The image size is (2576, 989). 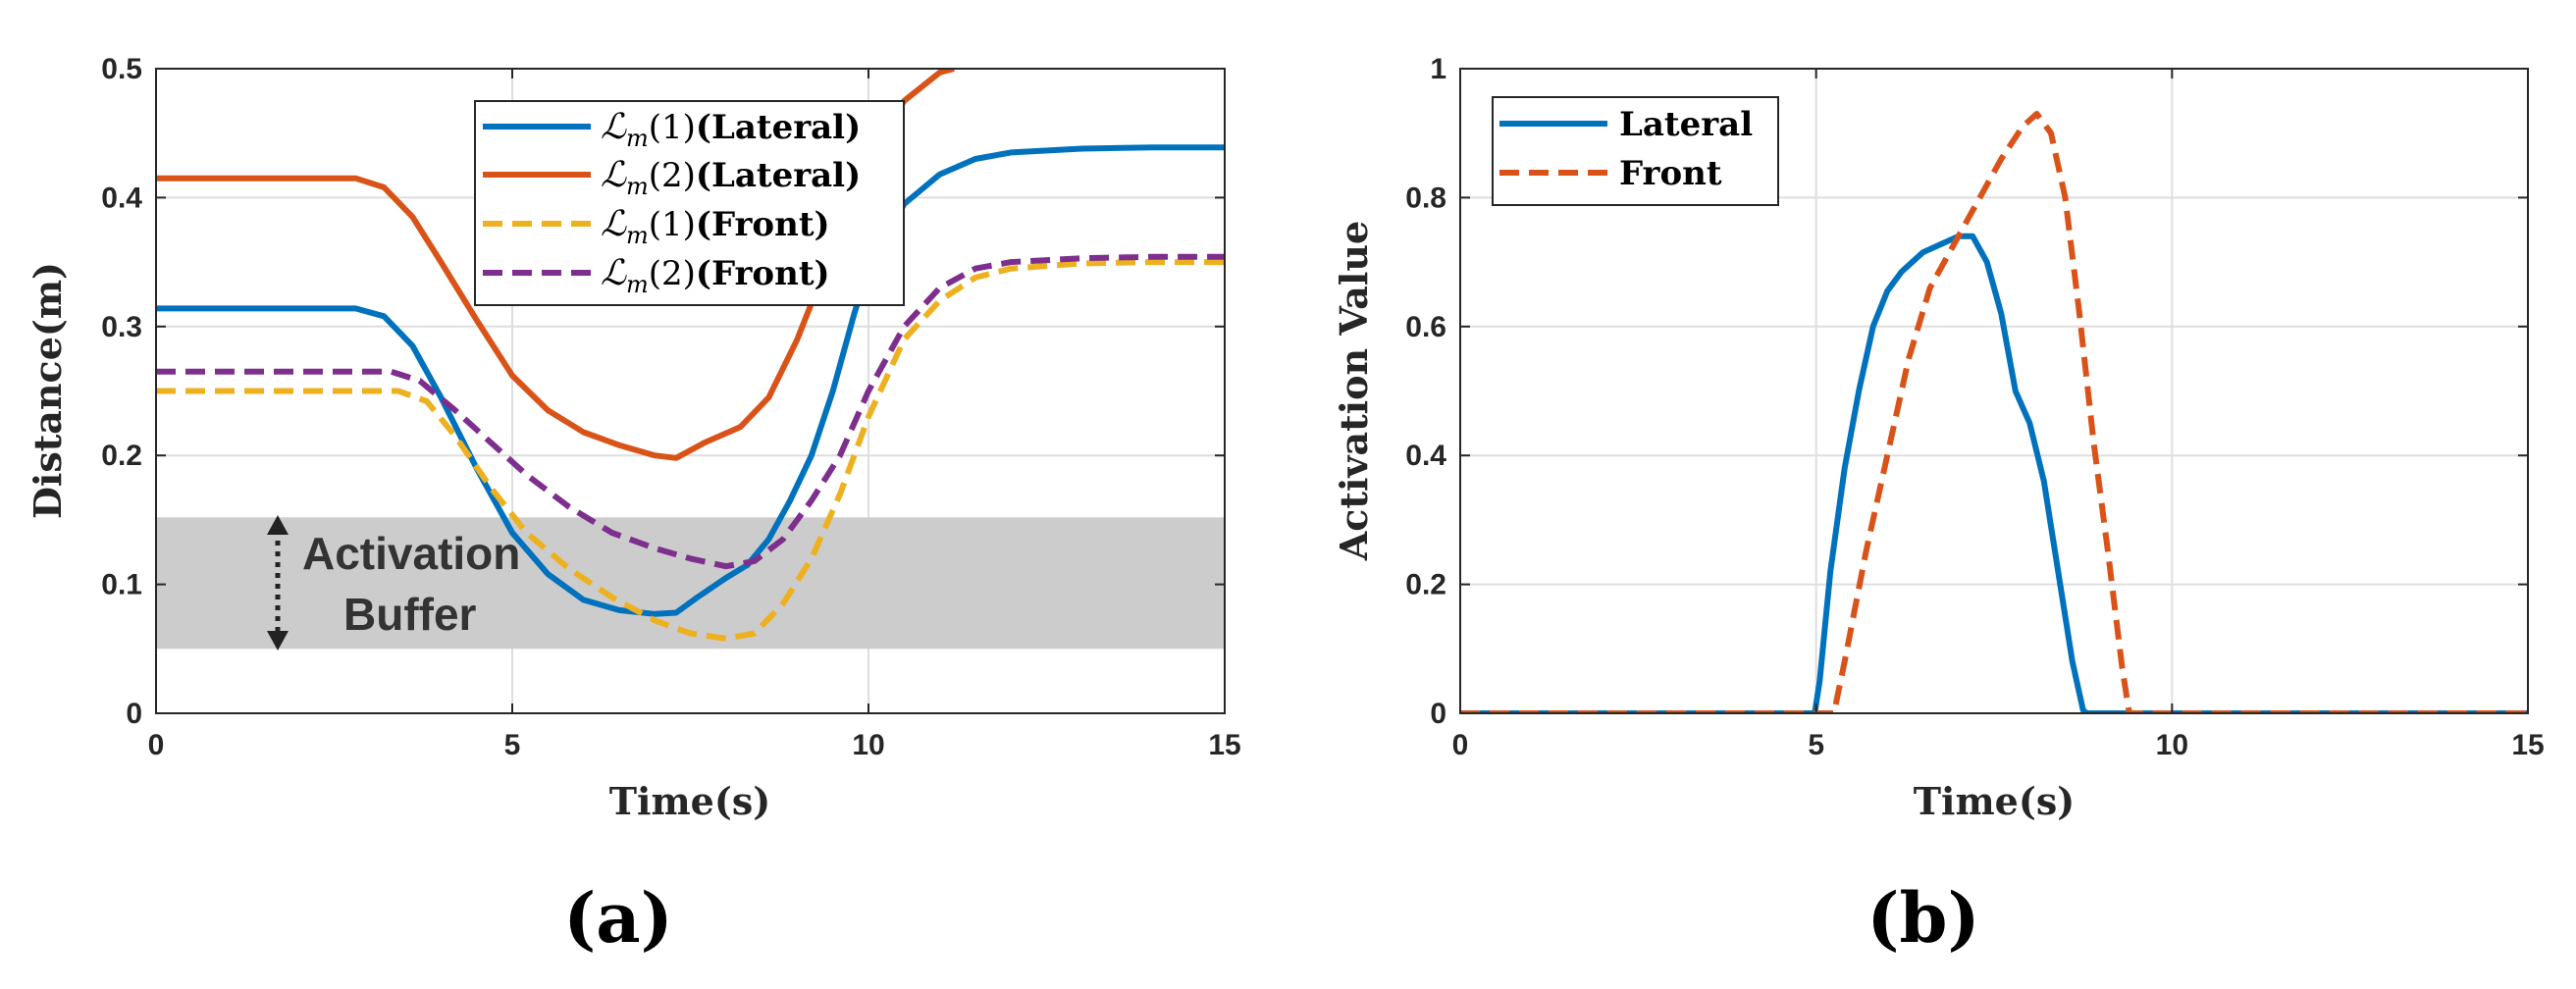 What do you see at coordinates (1425, 198) in the screenshot?
I see `y-tick-label: 0.8` at bounding box center [1425, 198].